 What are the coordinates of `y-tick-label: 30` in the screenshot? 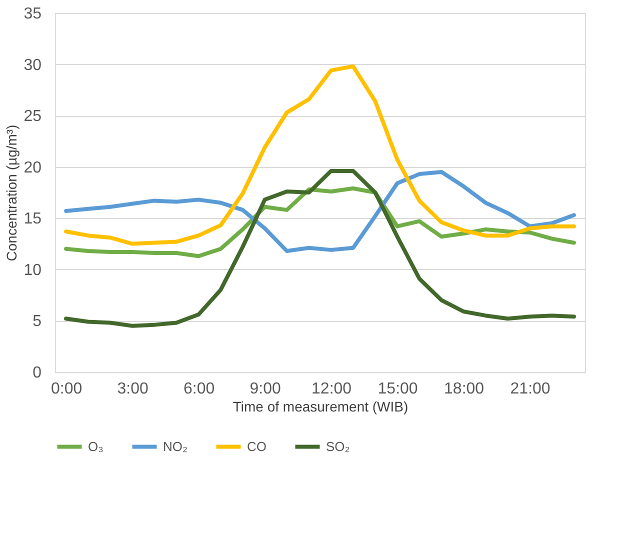 It's located at (33, 65).